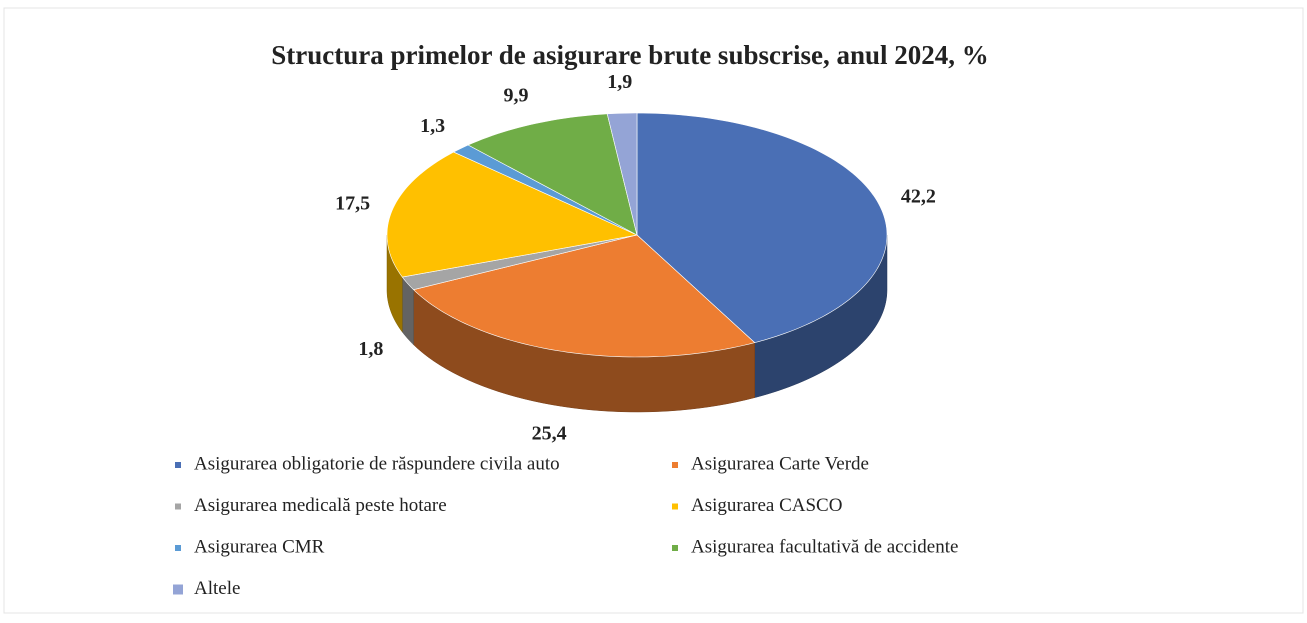  Describe the element at coordinates (766, 505) in the screenshot. I see `legend-label: Asigurarea CASCO` at that location.